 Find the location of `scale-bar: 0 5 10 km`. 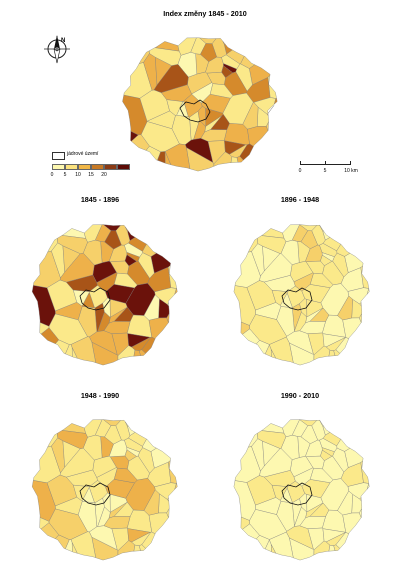

scale-bar: 0 5 10 km is located at coordinates (332, 170).